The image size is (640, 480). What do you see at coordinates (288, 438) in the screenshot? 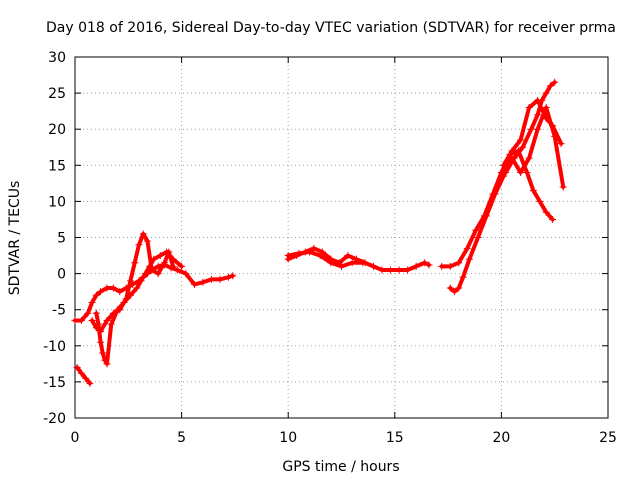
I see `x-tick-label-10: 10` at bounding box center [288, 438].